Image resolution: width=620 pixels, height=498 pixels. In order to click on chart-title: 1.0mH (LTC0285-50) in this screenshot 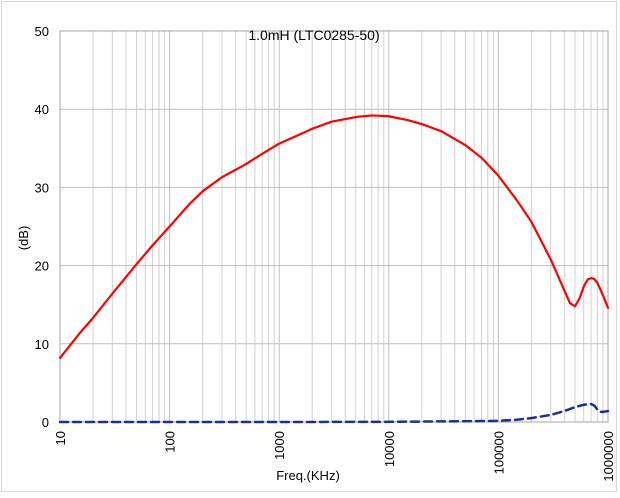, I will do `click(313, 35)`.